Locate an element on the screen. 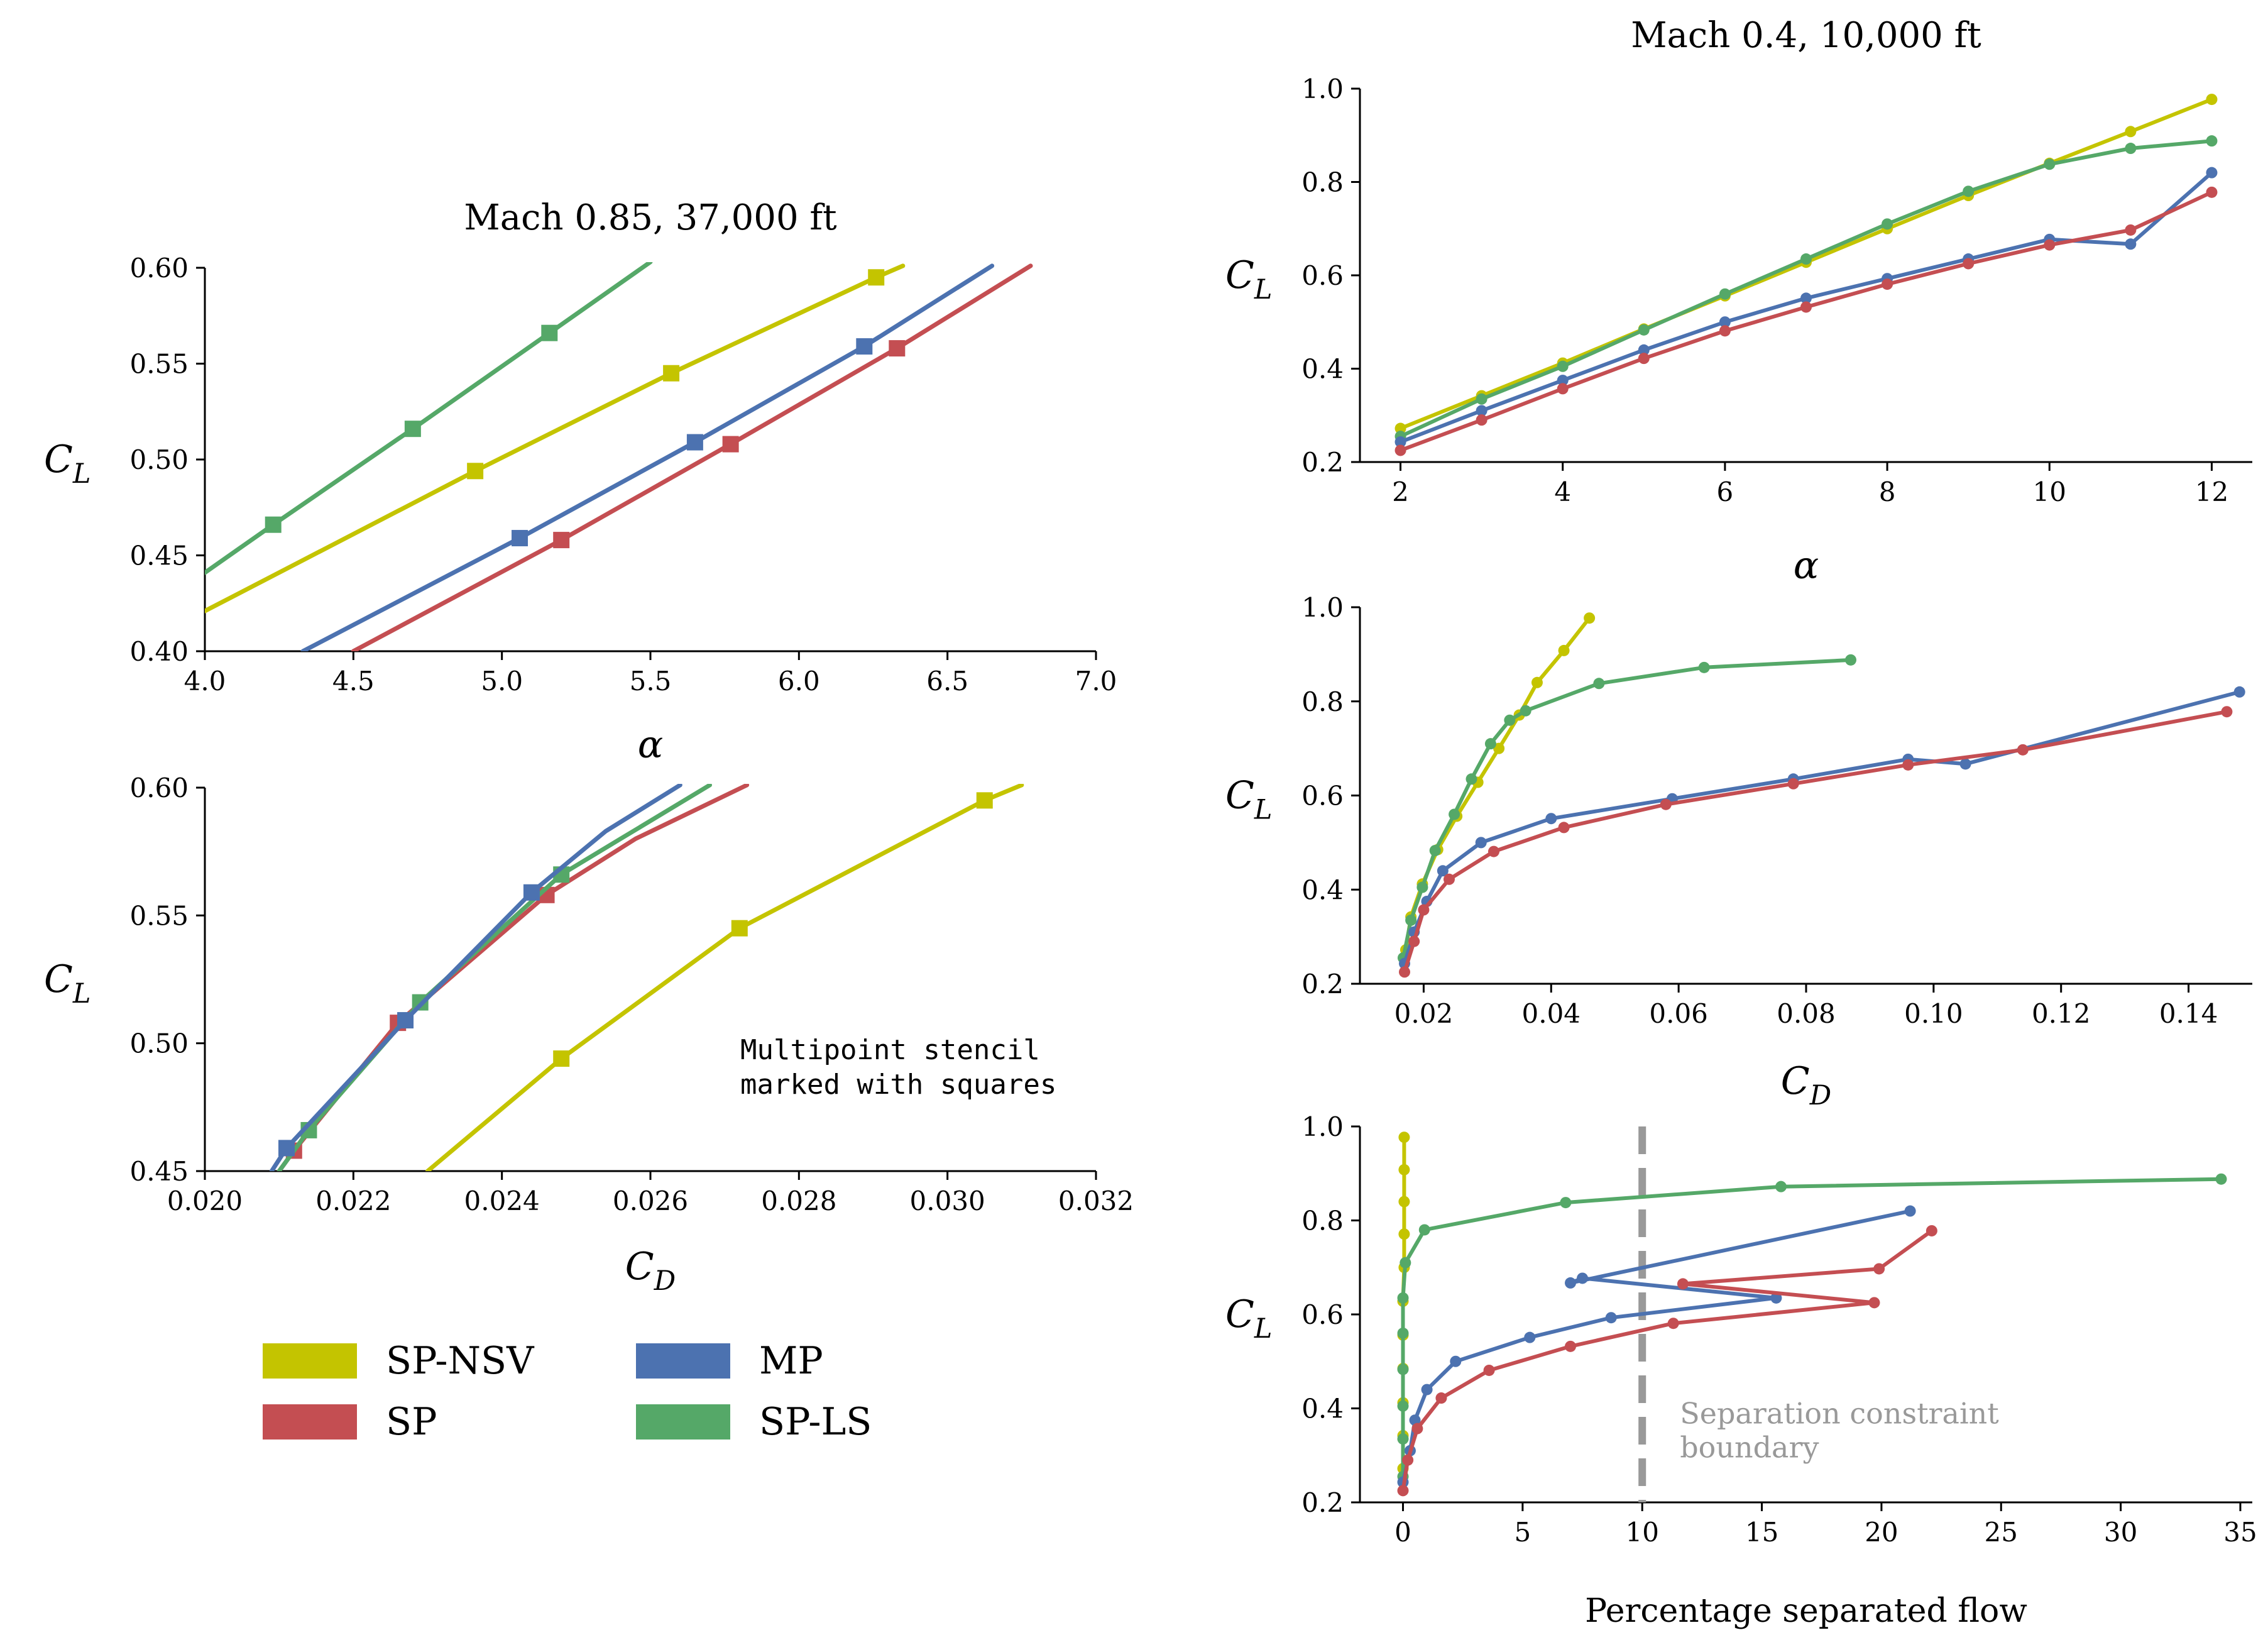 The height and width of the screenshot is (1635, 2268). x-tick-label: 0.10 is located at coordinates (1934, 1013).